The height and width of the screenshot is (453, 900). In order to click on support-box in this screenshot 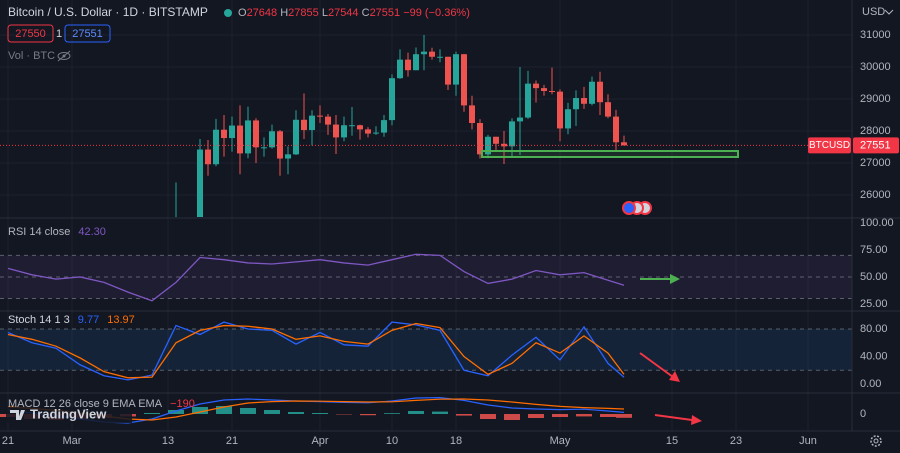, I will do `click(610, 154)`.